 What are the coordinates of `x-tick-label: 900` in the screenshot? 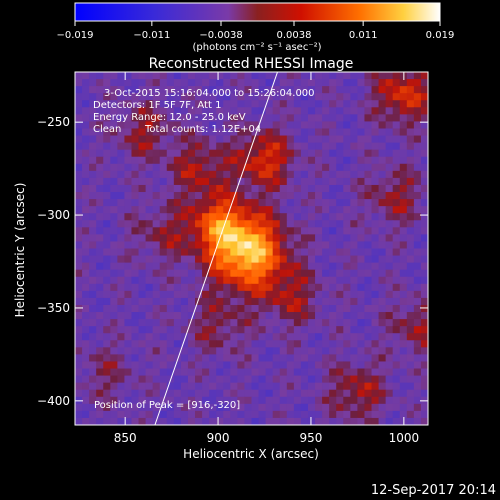 It's located at (218, 438).